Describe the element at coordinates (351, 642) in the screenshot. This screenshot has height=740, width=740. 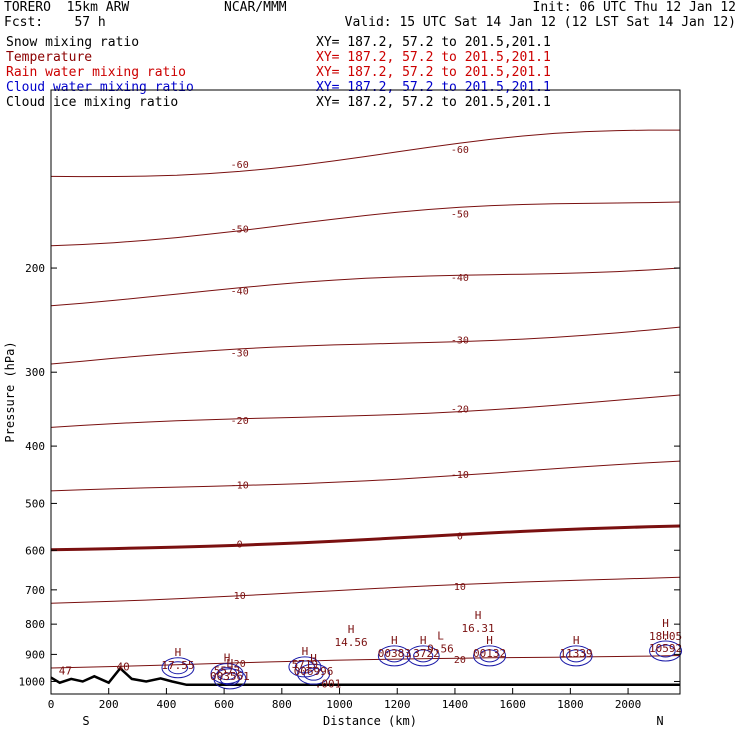
I see `extrema-value: 14.56` at that location.